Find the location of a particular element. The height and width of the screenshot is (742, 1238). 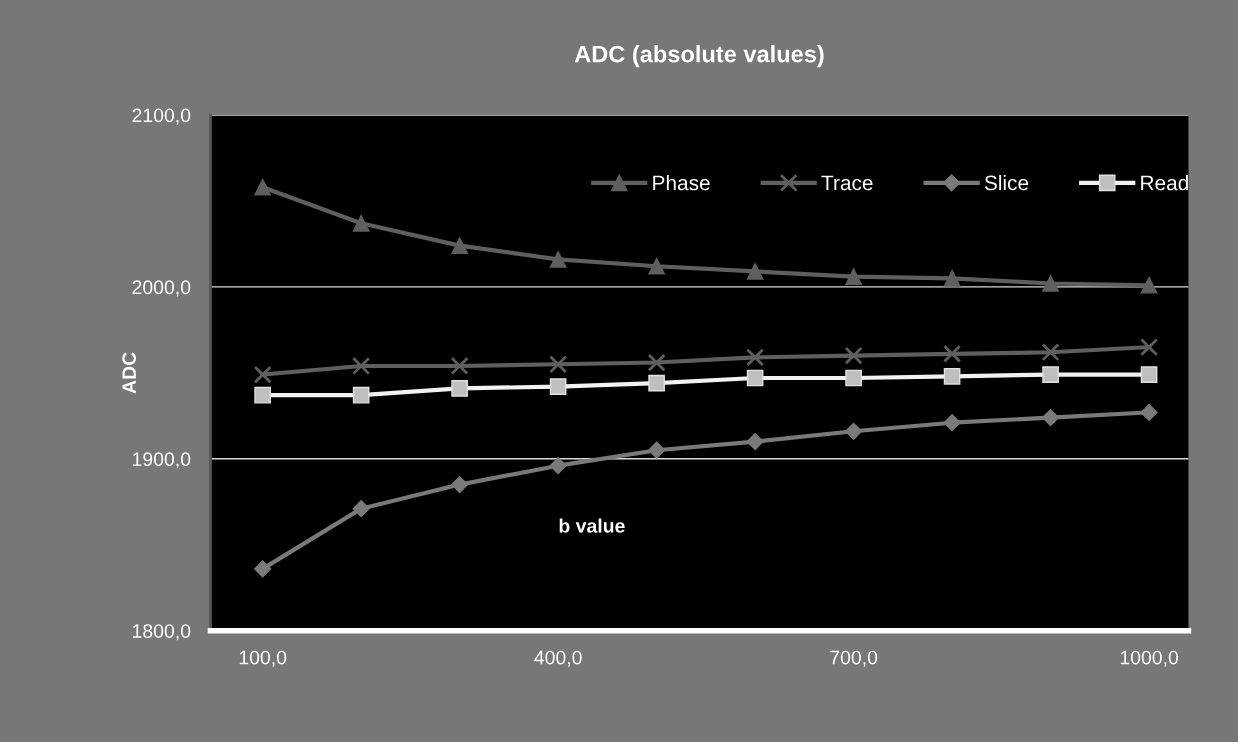

x-axis-title: b value is located at coordinates (592, 525).